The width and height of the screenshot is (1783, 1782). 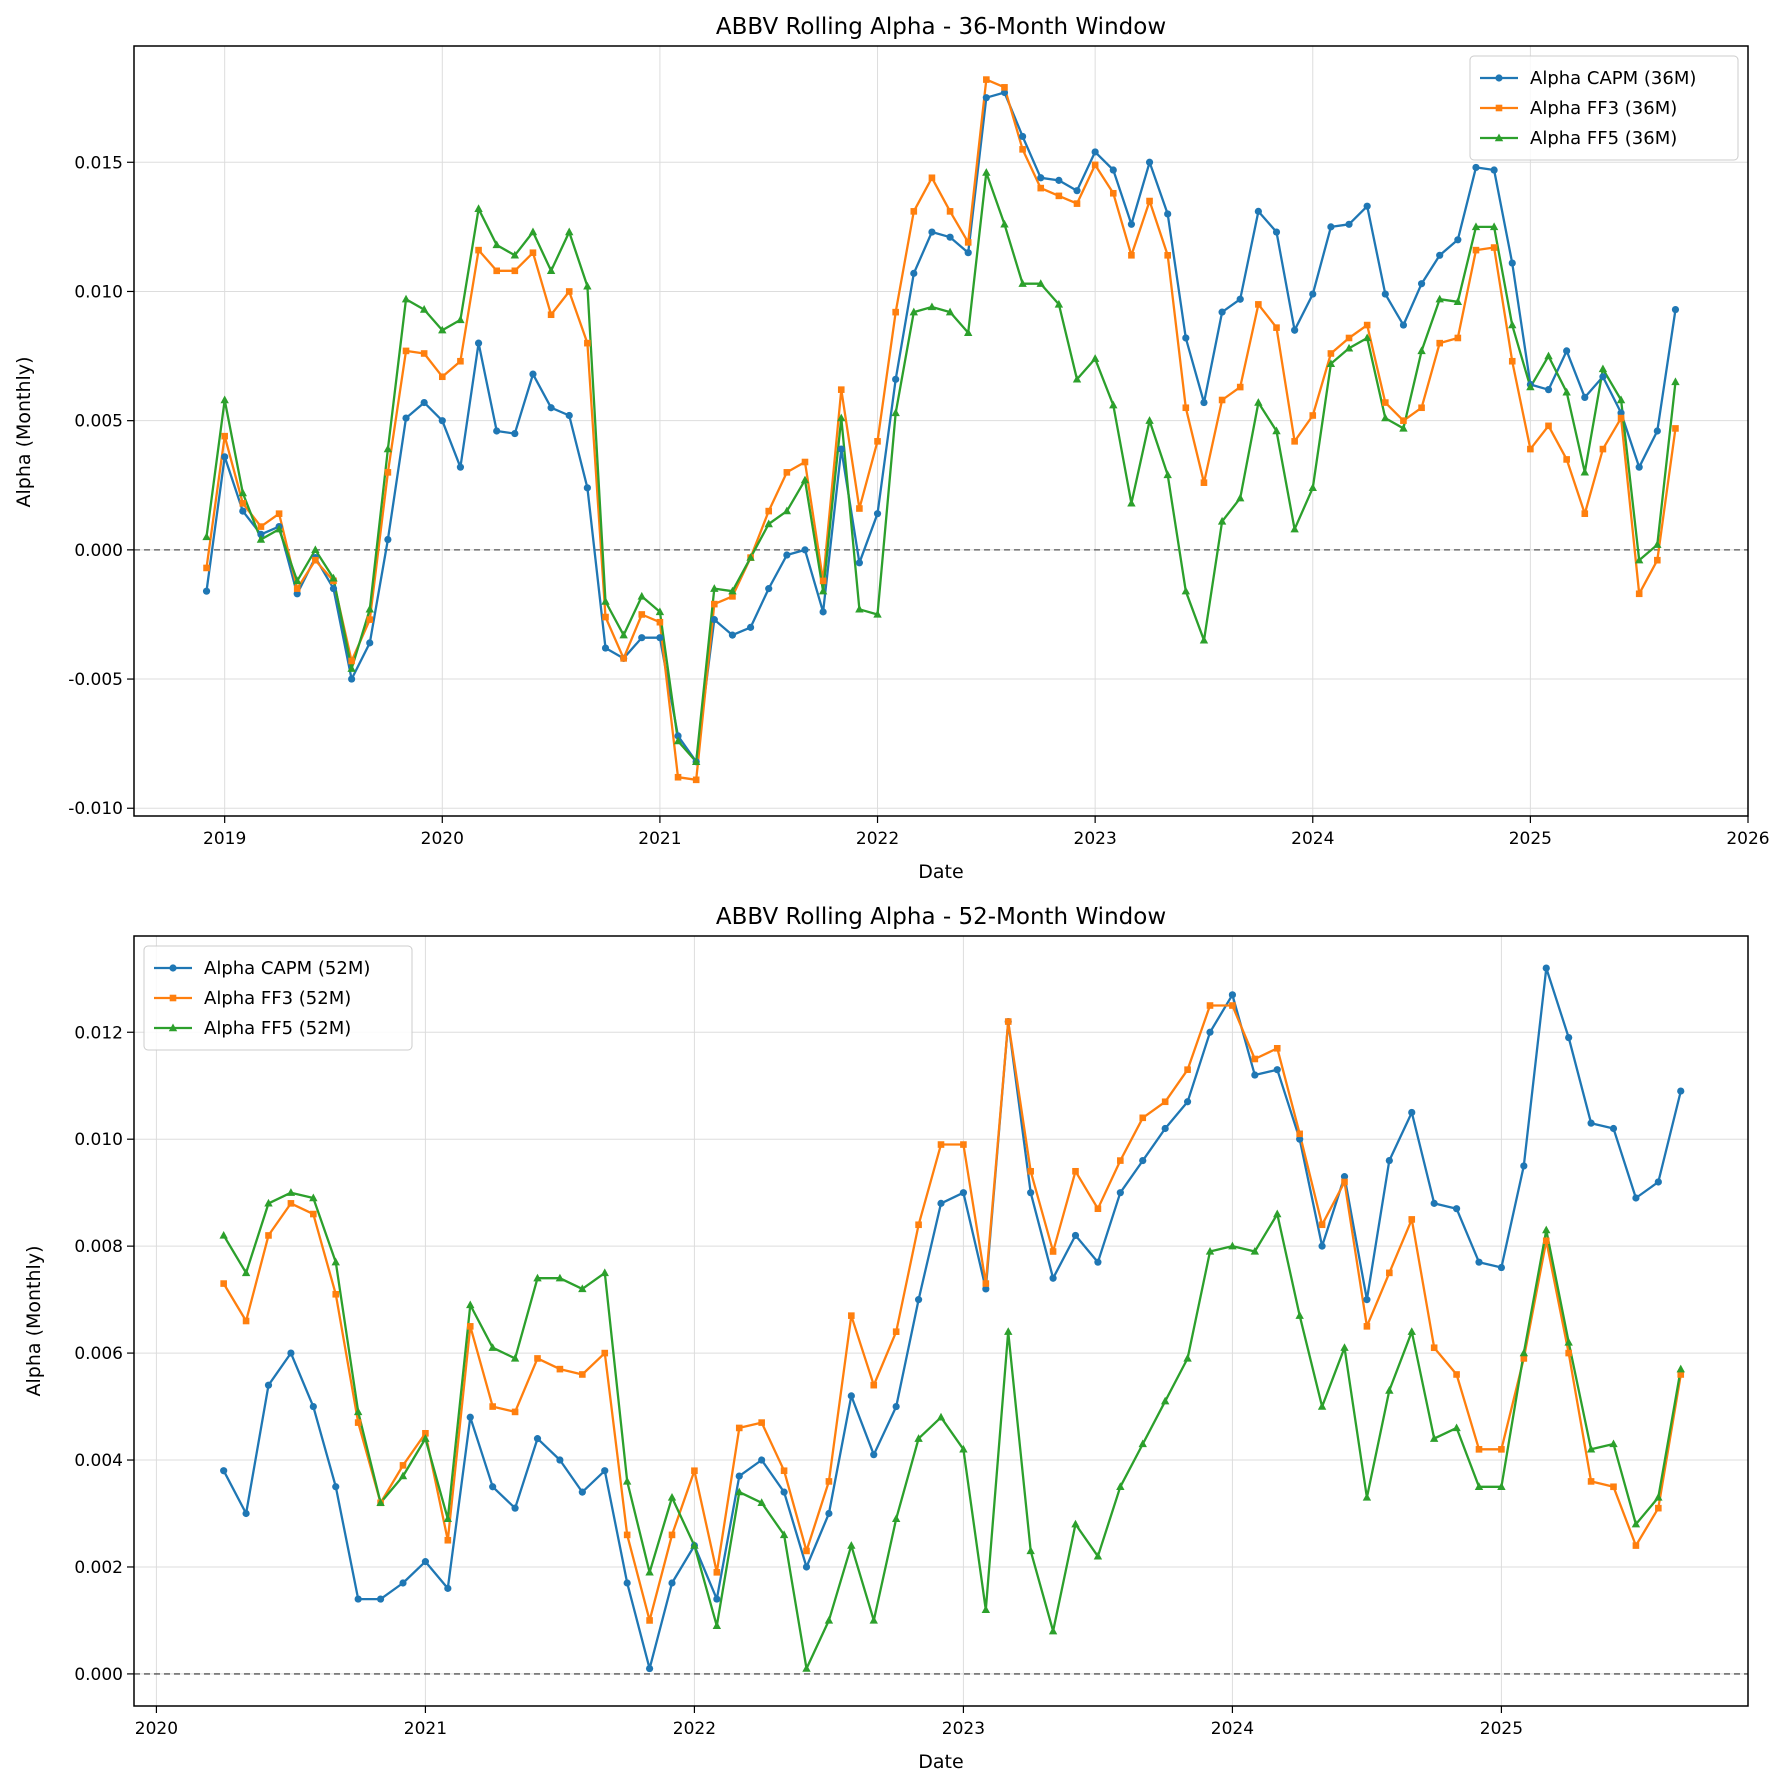 I want to click on y-tick-label: 0.002, so click(x=98, y=1568).